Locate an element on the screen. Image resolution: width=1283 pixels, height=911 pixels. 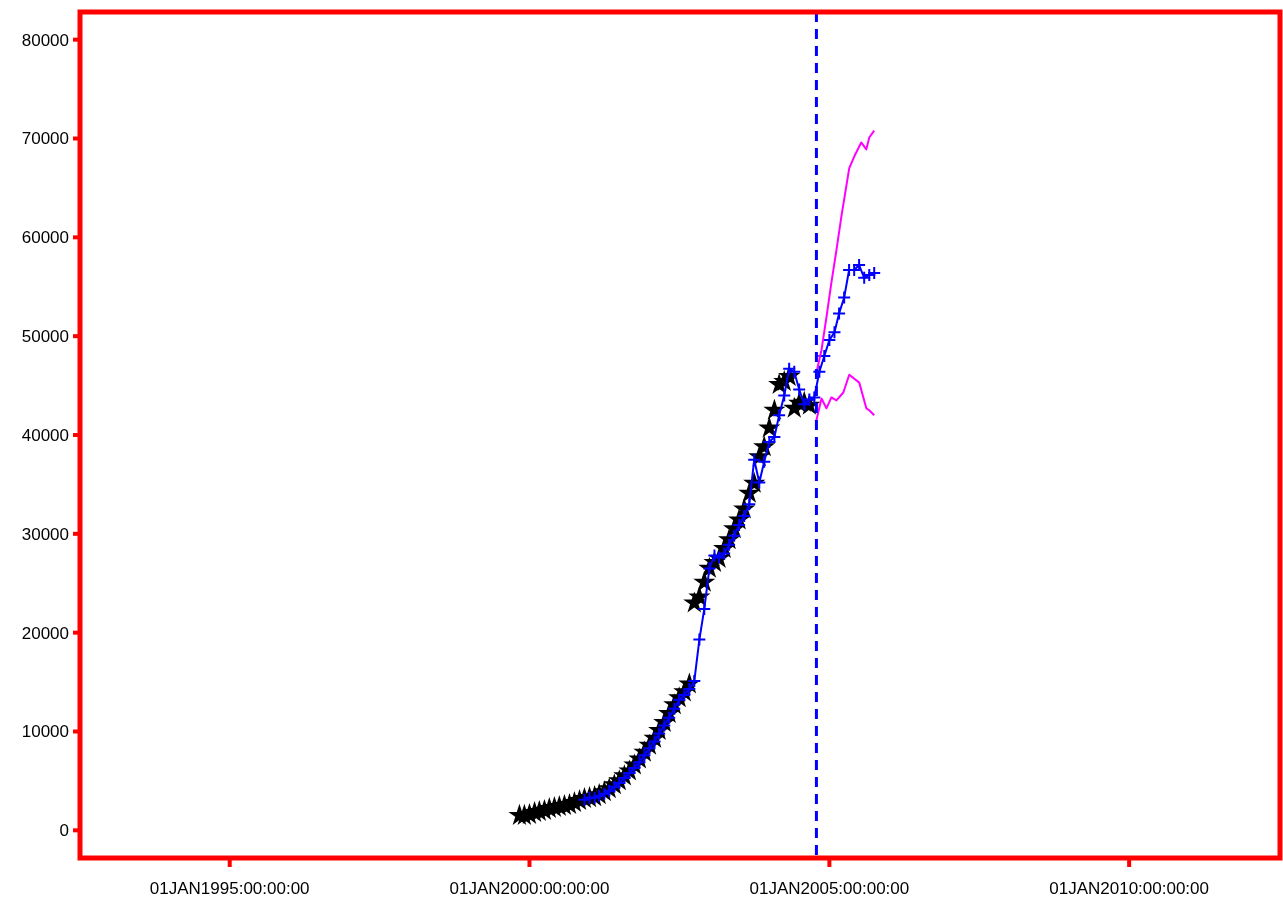
y-tick-label: 70000 is located at coordinates (45, 139).